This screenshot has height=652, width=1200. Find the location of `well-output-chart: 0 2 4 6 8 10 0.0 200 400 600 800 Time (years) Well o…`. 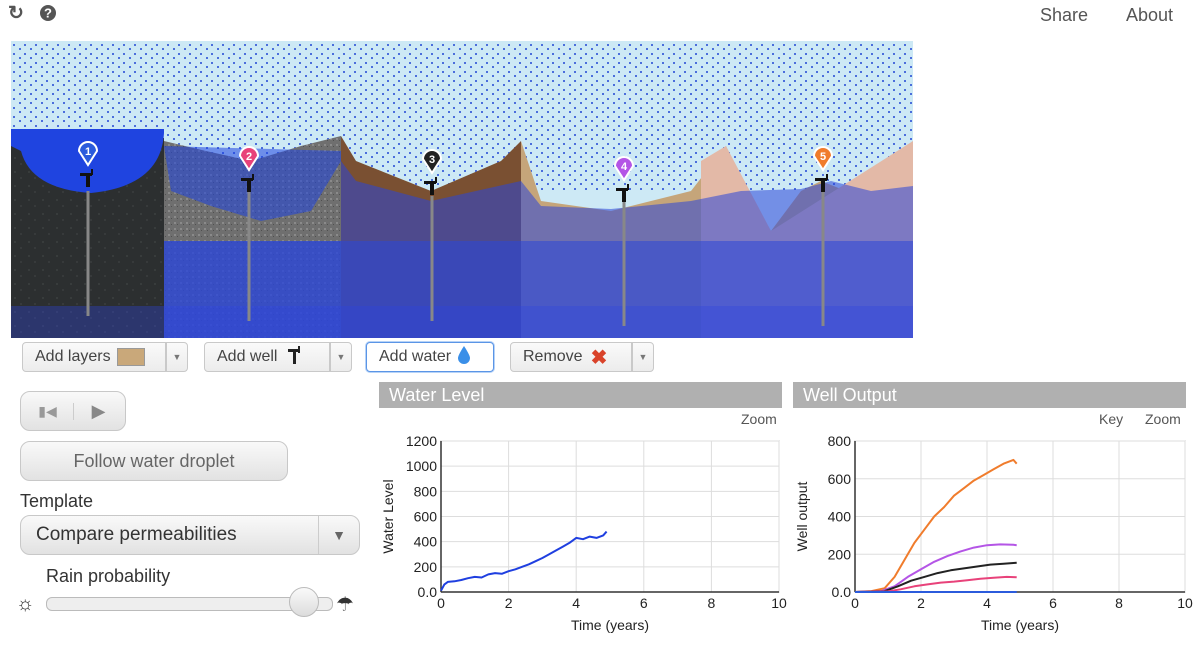

well-output-chart: 0 2 4 6 8 10 0.0 200 400 600 800 Time (years) Well o… is located at coordinates (993, 533).